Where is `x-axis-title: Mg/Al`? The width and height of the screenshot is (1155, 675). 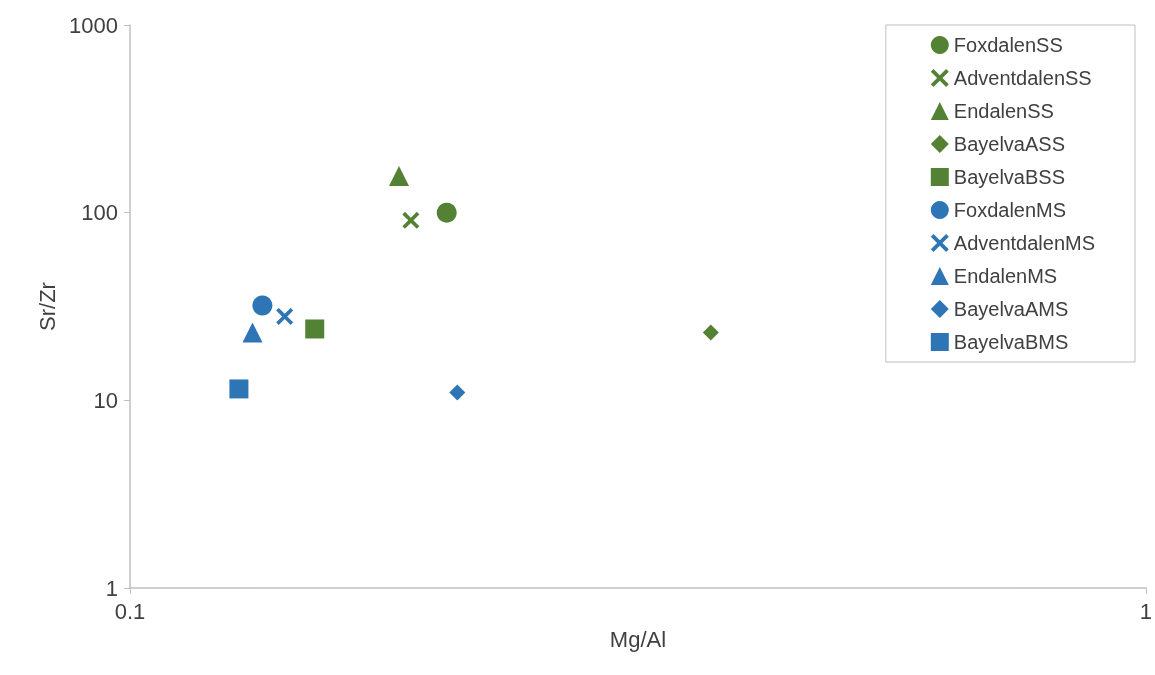 x-axis-title: Mg/Al is located at coordinates (638, 639).